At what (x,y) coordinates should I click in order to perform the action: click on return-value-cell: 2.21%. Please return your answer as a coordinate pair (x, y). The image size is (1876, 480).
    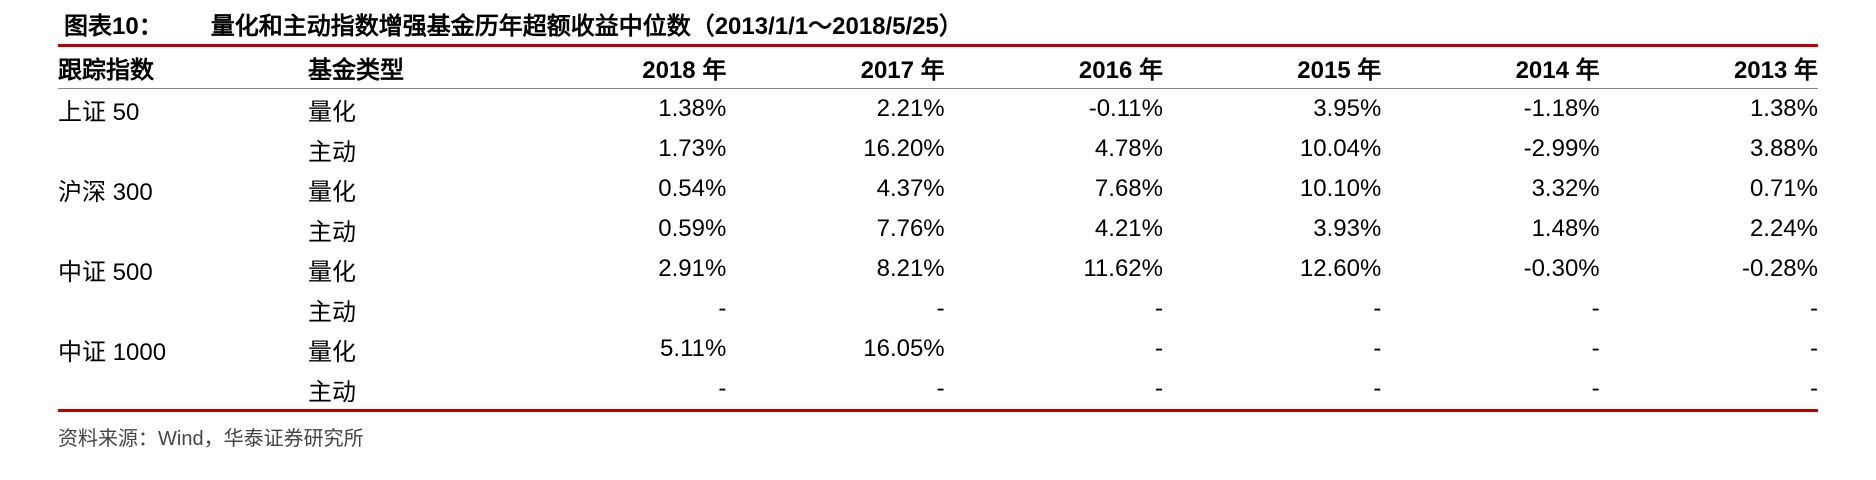
    Looking at the image, I should click on (910, 108).